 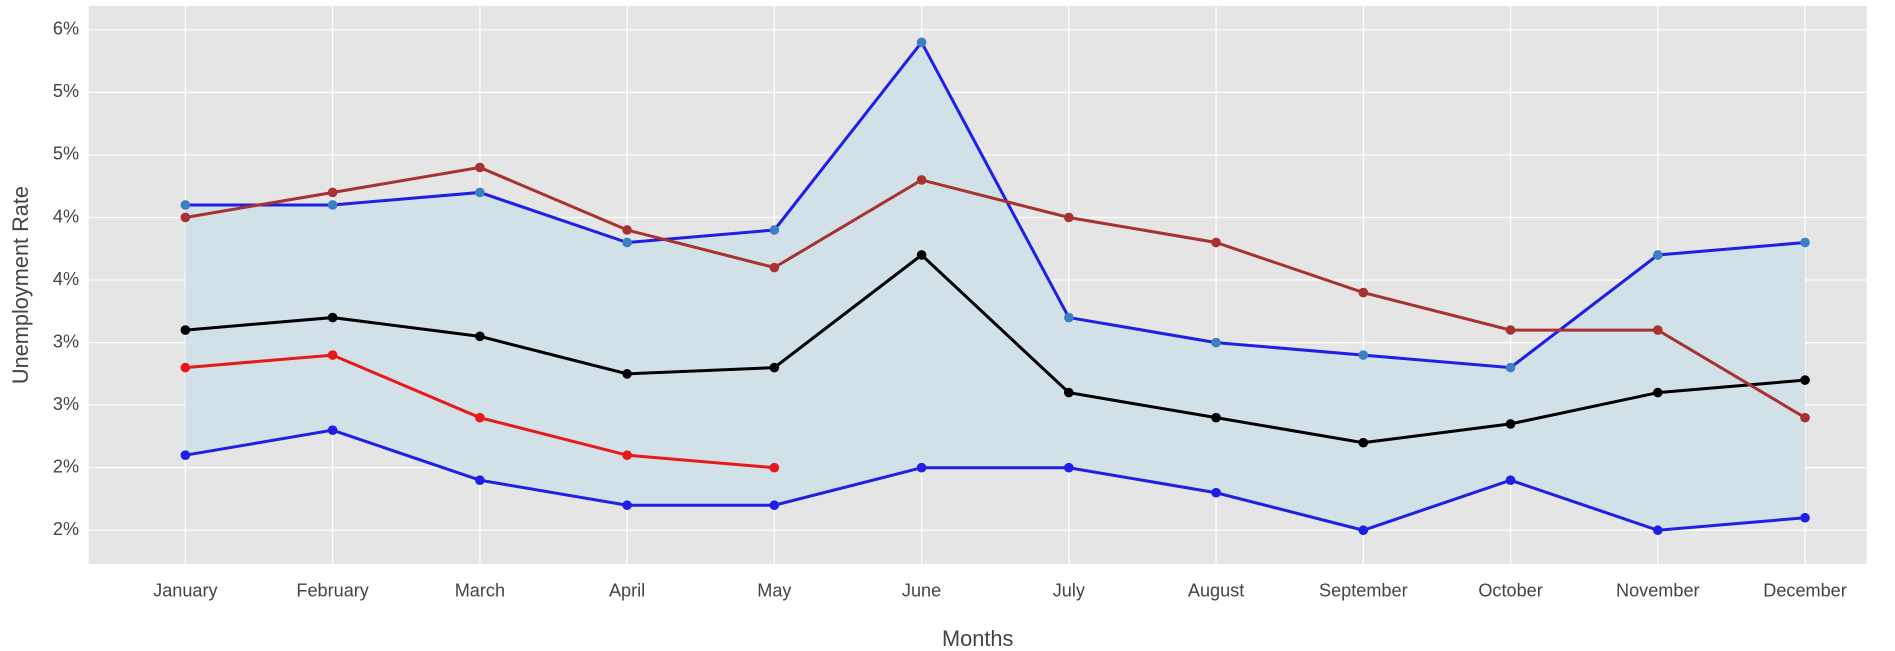 What do you see at coordinates (1069, 591) in the screenshot?
I see `x-tick-label: July` at bounding box center [1069, 591].